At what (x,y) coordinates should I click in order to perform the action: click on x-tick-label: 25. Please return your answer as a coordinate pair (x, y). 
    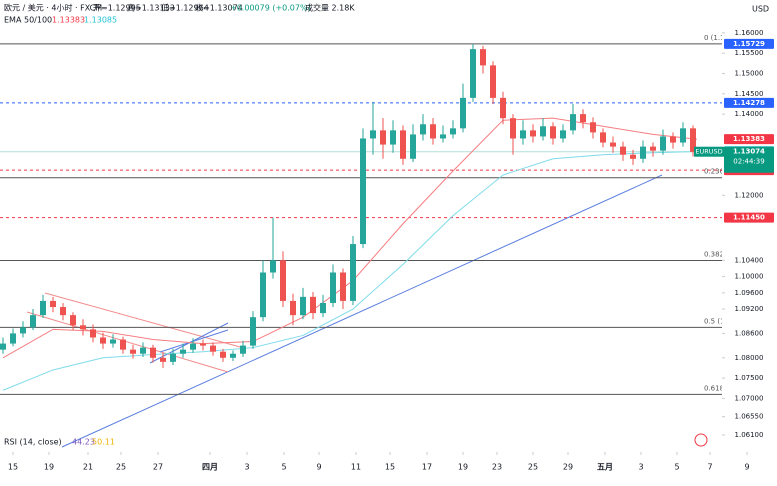
    Looking at the image, I should click on (121, 467).